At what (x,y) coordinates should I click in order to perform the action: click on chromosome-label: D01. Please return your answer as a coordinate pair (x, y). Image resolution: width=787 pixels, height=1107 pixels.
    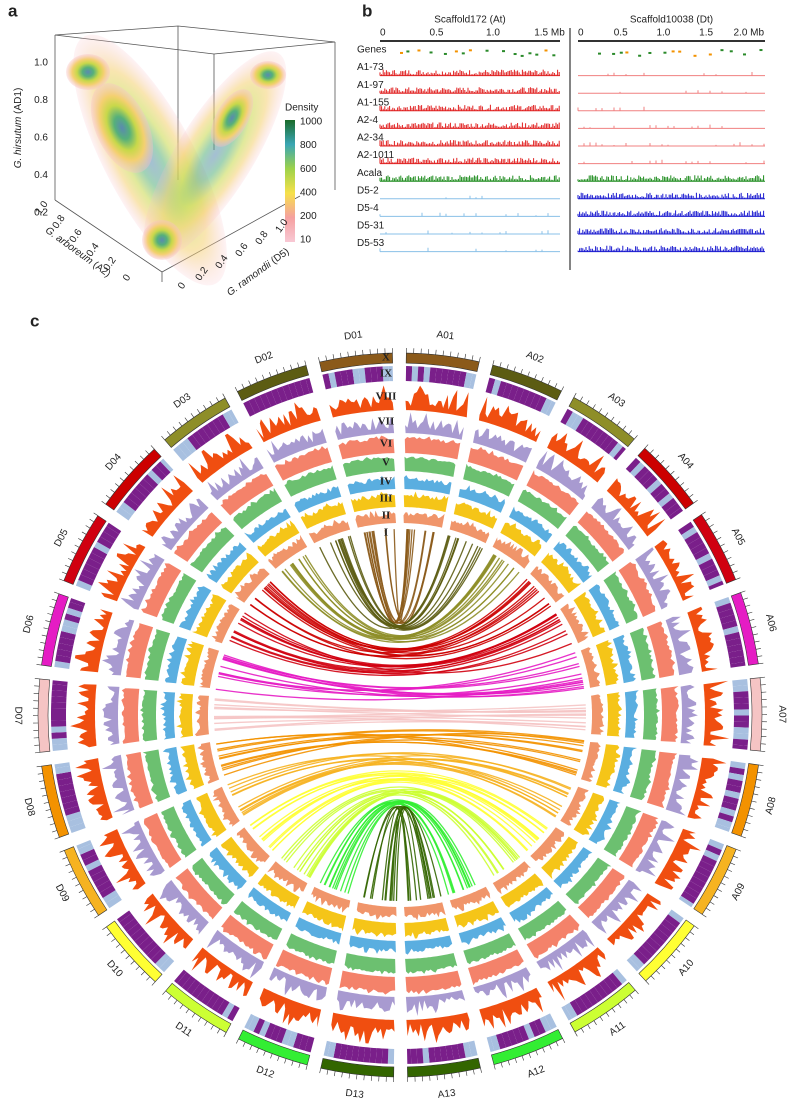
    Looking at the image, I should click on (354, 335).